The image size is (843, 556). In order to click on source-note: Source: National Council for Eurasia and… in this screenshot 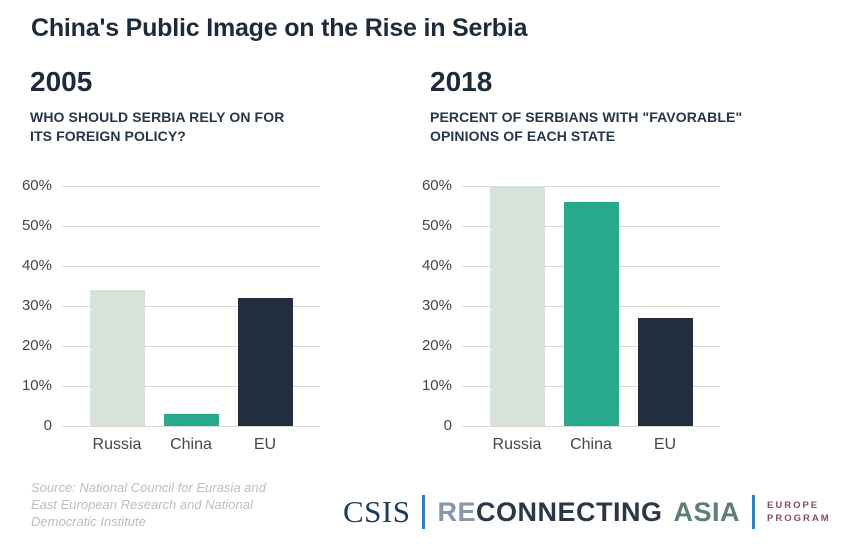, I will do `click(148, 504)`.